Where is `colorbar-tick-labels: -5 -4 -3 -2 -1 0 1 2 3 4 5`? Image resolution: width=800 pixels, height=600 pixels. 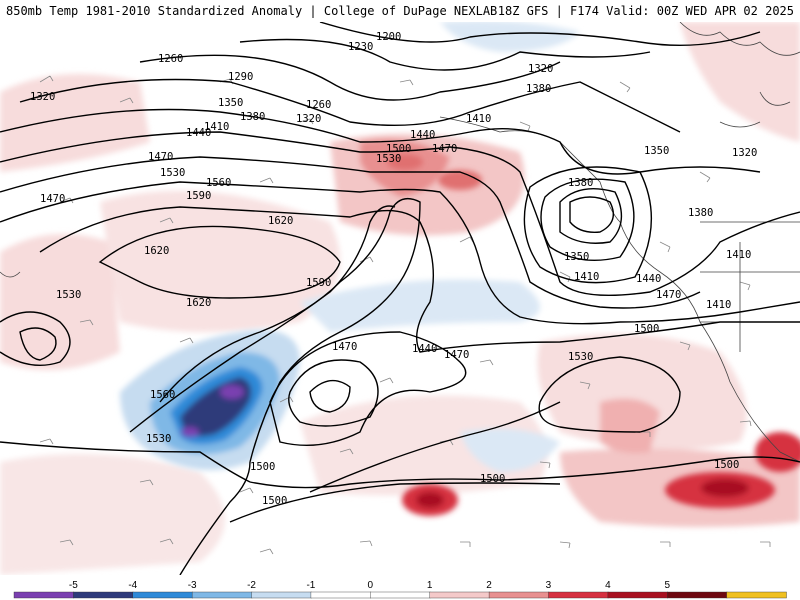 colorbar-tick-labels: -5 -4 -3 -2 -1 0 1 2 3 4 5 is located at coordinates (370, 585).